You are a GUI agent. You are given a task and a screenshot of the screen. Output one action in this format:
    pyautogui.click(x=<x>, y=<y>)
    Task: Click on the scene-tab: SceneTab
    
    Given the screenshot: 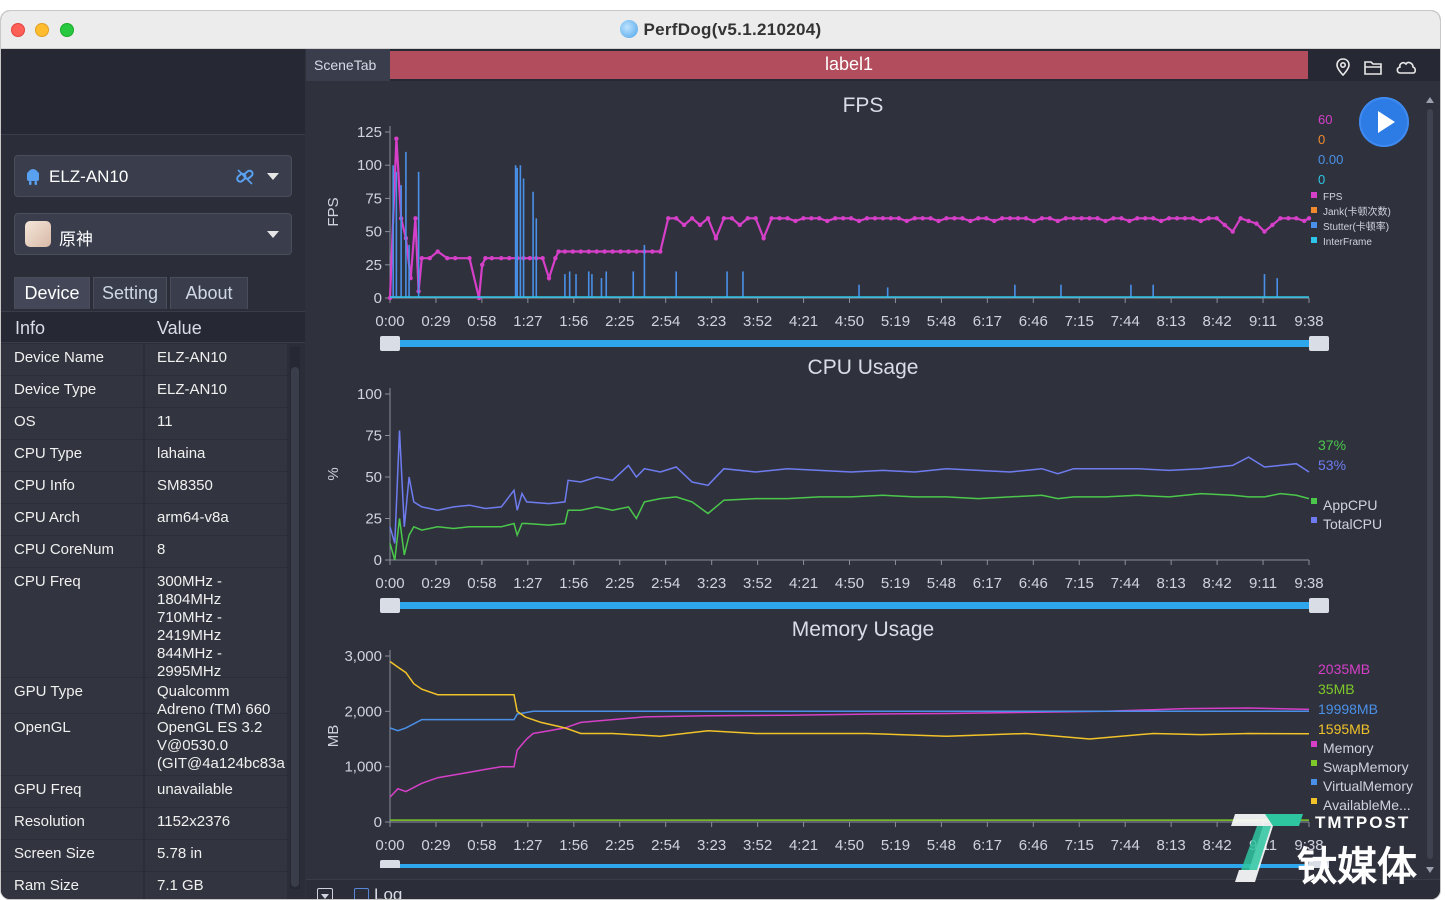 What is the action you would take?
    pyautogui.click(x=348, y=65)
    